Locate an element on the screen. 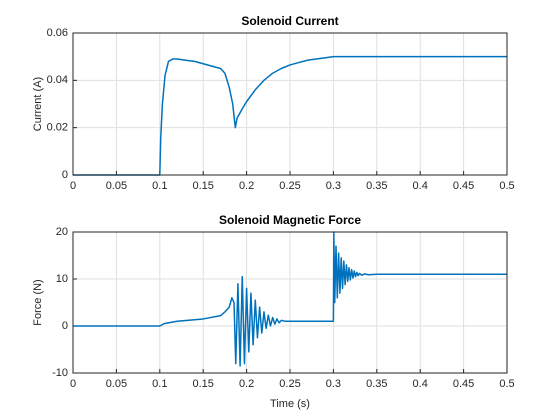  chart-title: Solenoid Current is located at coordinates (289, 21).